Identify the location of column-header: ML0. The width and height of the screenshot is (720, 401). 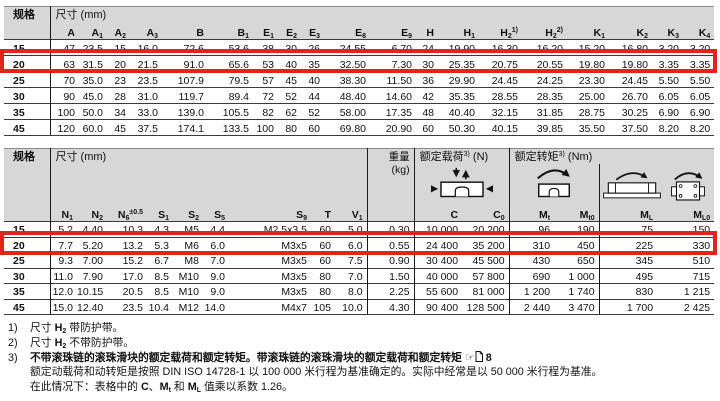
(702, 215).